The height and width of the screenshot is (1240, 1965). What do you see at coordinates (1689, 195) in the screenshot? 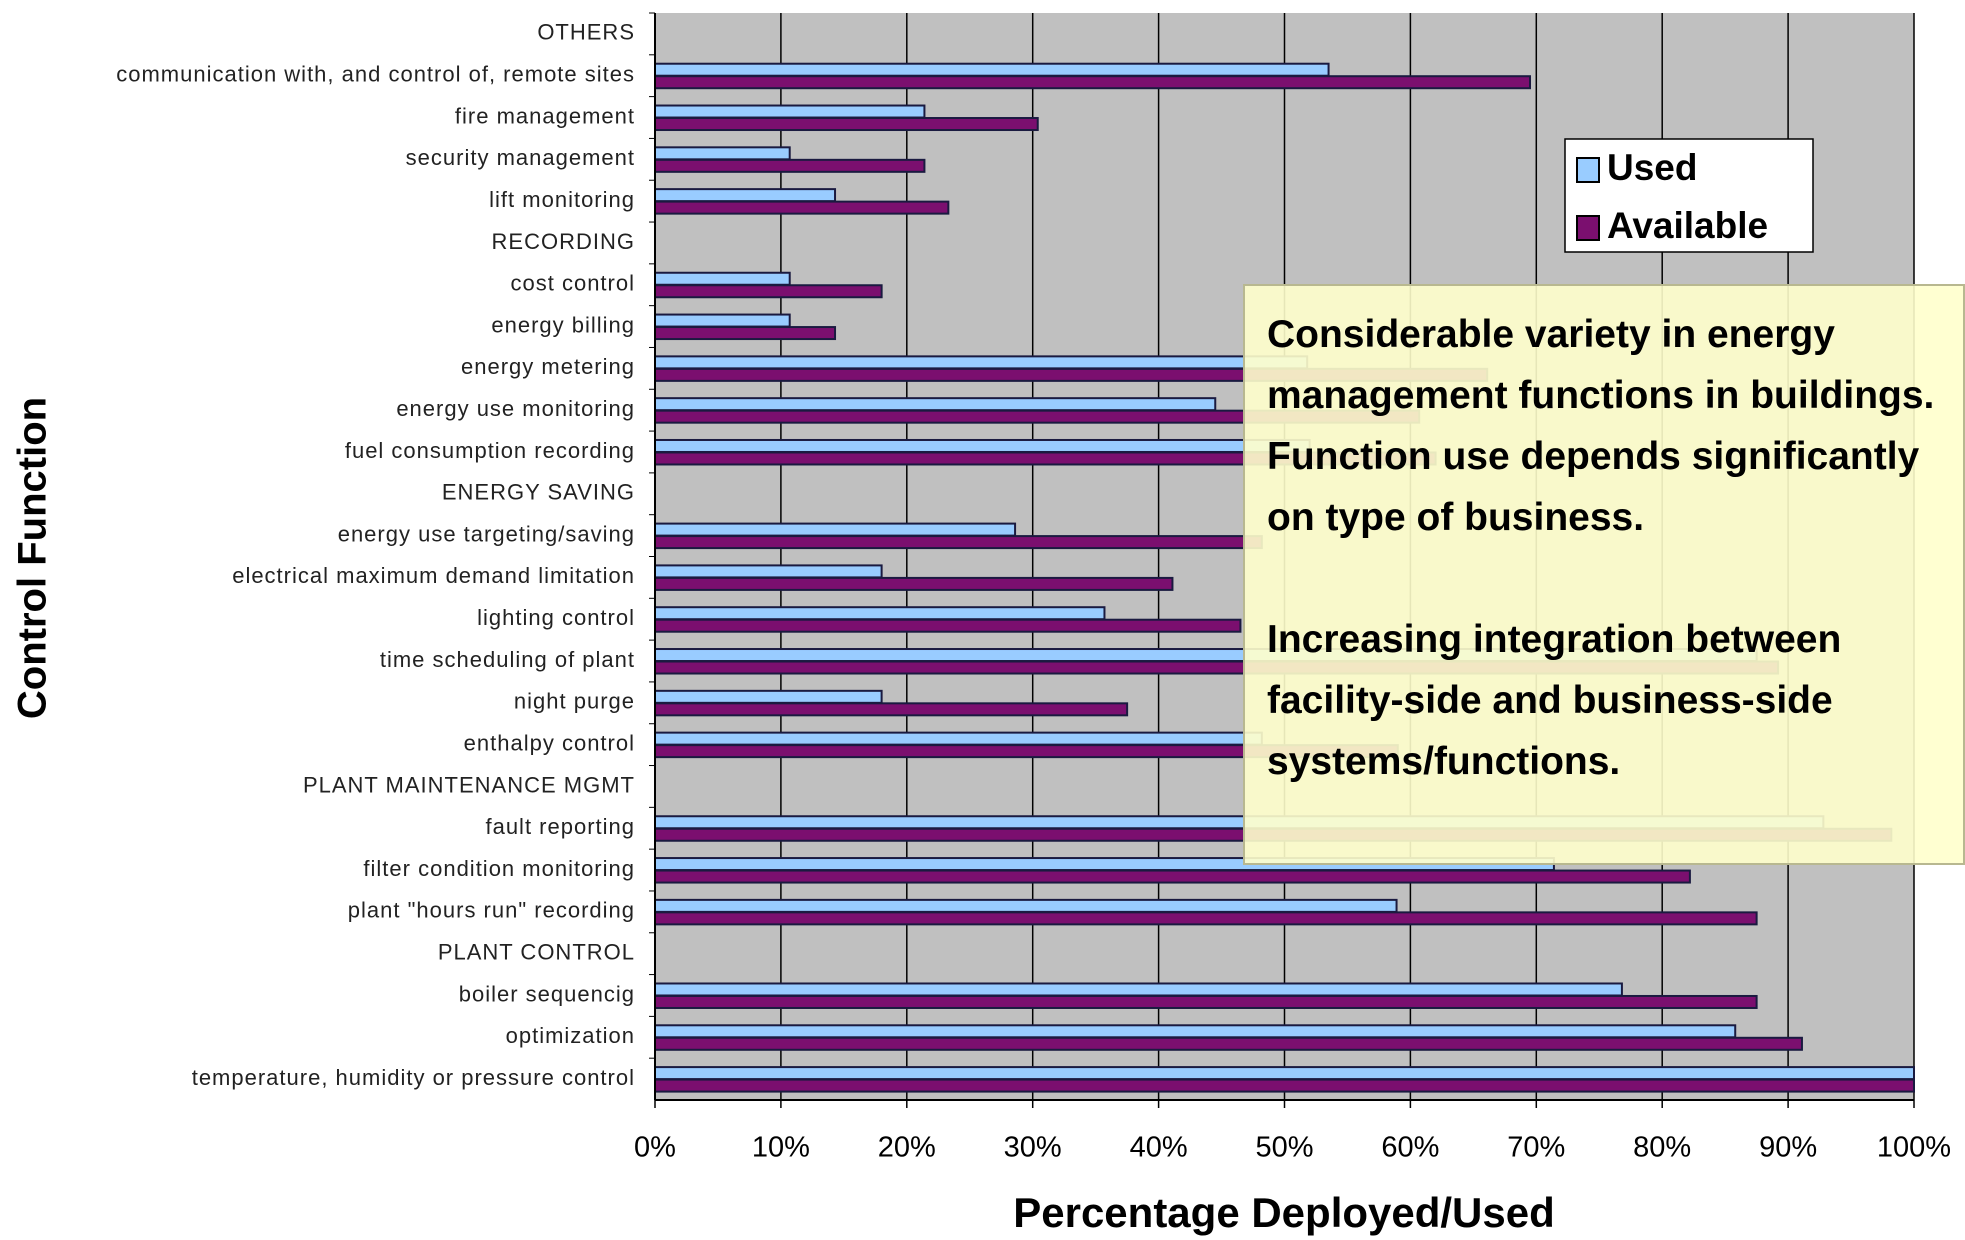
I see `legend-box` at bounding box center [1689, 195].